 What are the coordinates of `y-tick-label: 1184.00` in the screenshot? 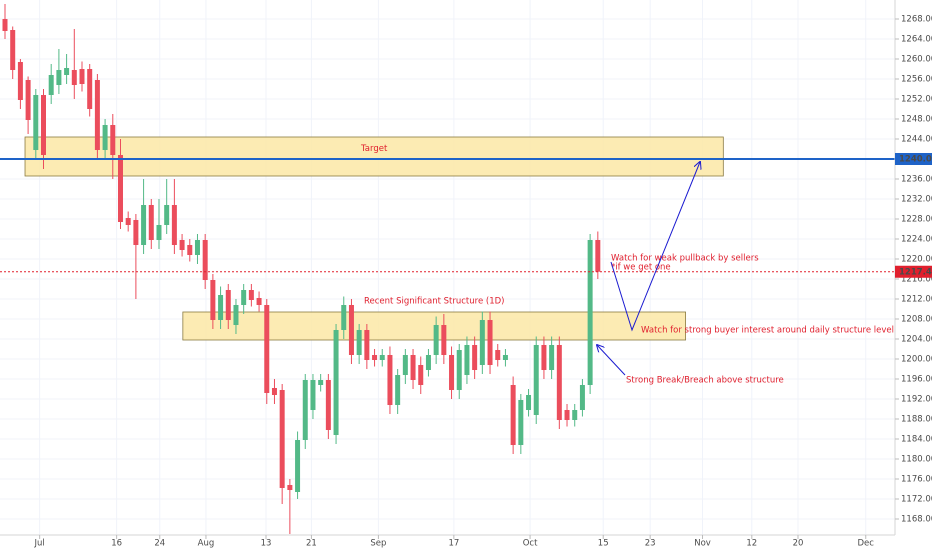 It's located at (916, 440).